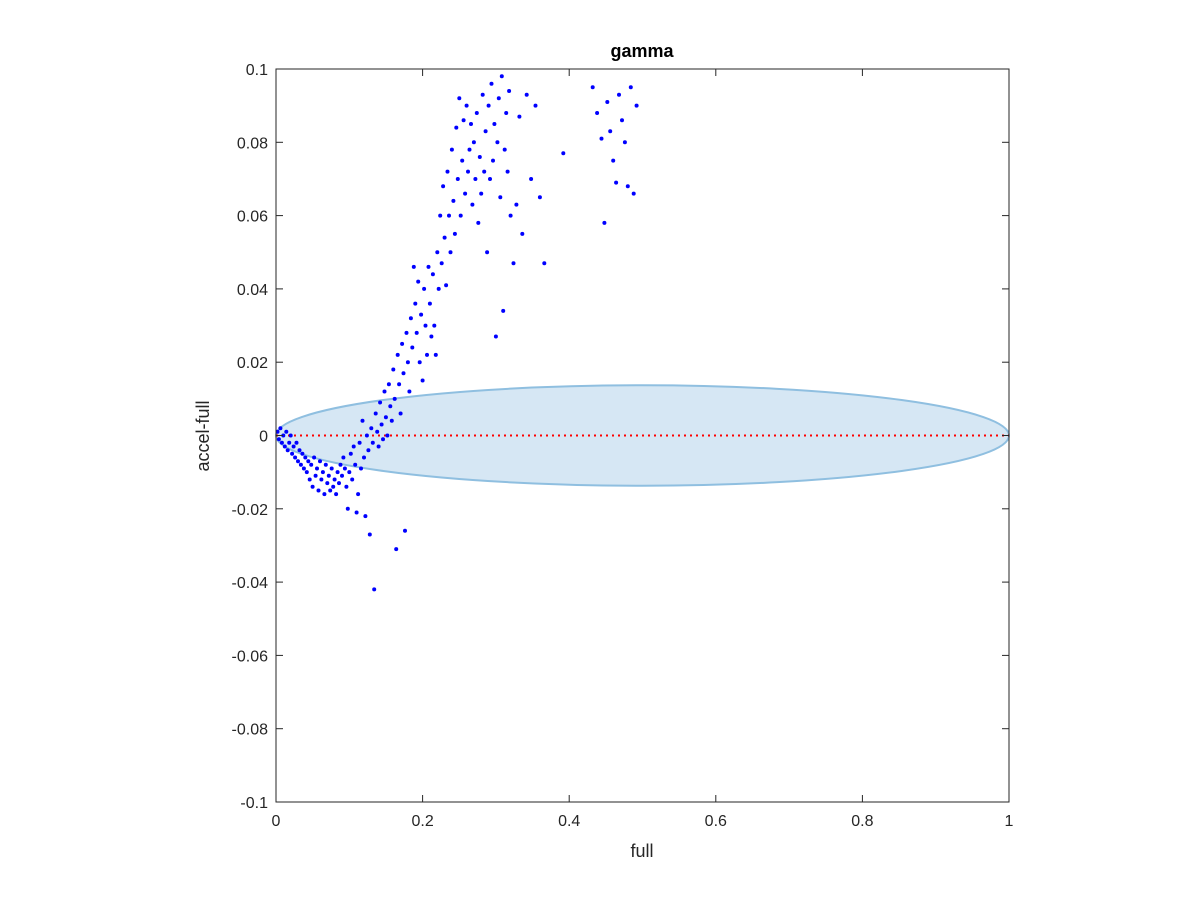 Image resolution: width=1200 pixels, height=900 pixels. What do you see at coordinates (422, 821) in the screenshot?
I see `x-tick-label: 0.2` at bounding box center [422, 821].